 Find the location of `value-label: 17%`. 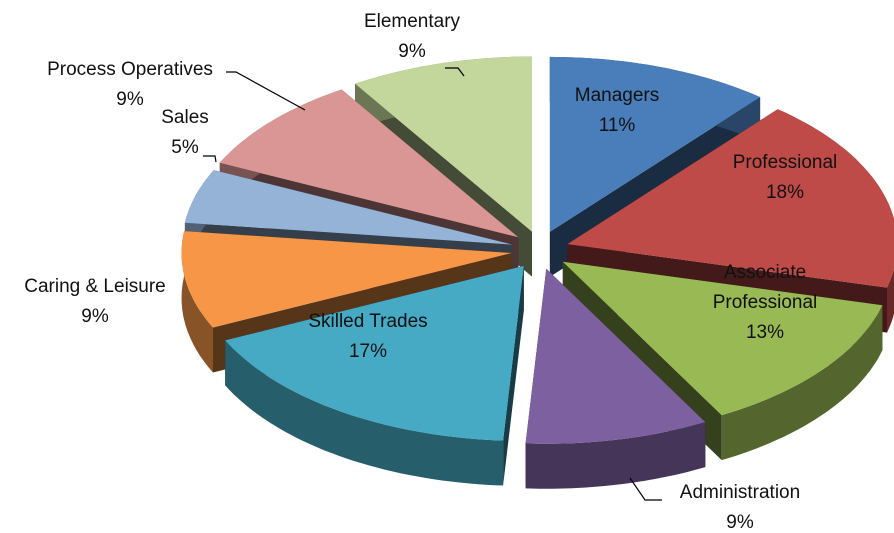

value-label: 17% is located at coordinates (368, 351).